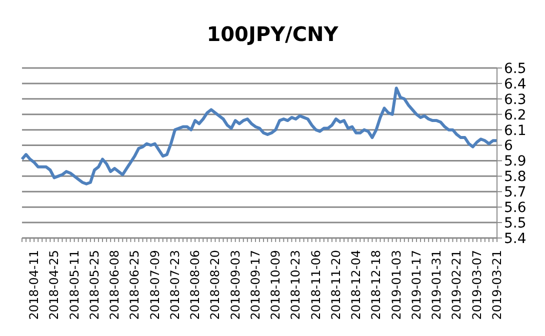 The height and width of the screenshot is (336, 545). Describe the element at coordinates (515, 84) in the screenshot. I see `y-tick-label: 6.4` at that location.